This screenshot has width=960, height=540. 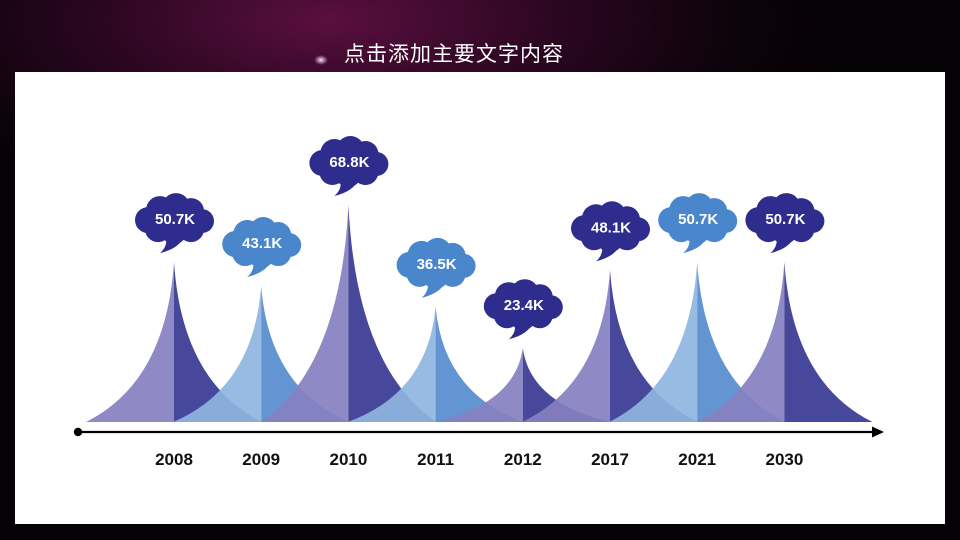 What do you see at coordinates (261, 459) in the screenshot?
I see `tick-label: 2009` at bounding box center [261, 459].